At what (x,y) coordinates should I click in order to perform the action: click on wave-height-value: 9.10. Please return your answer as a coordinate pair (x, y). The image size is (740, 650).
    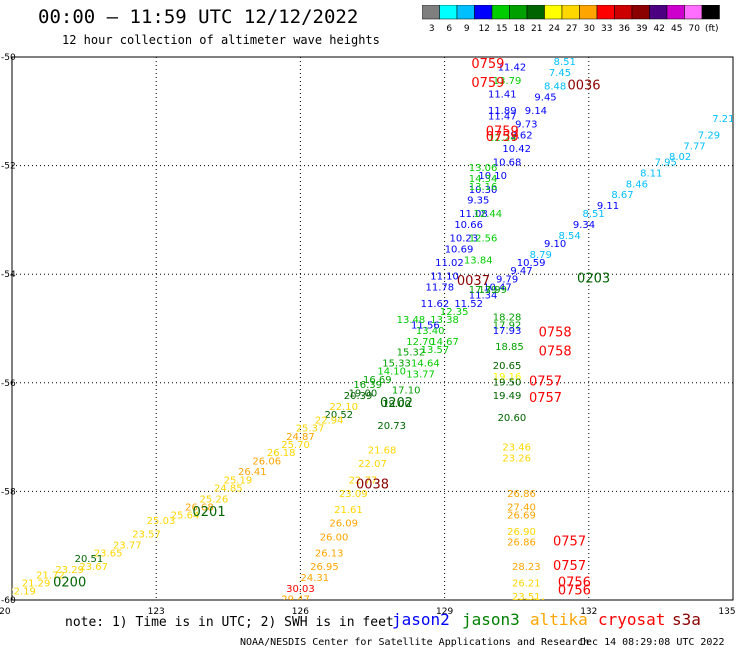
    Looking at the image, I should click on (555, 244).